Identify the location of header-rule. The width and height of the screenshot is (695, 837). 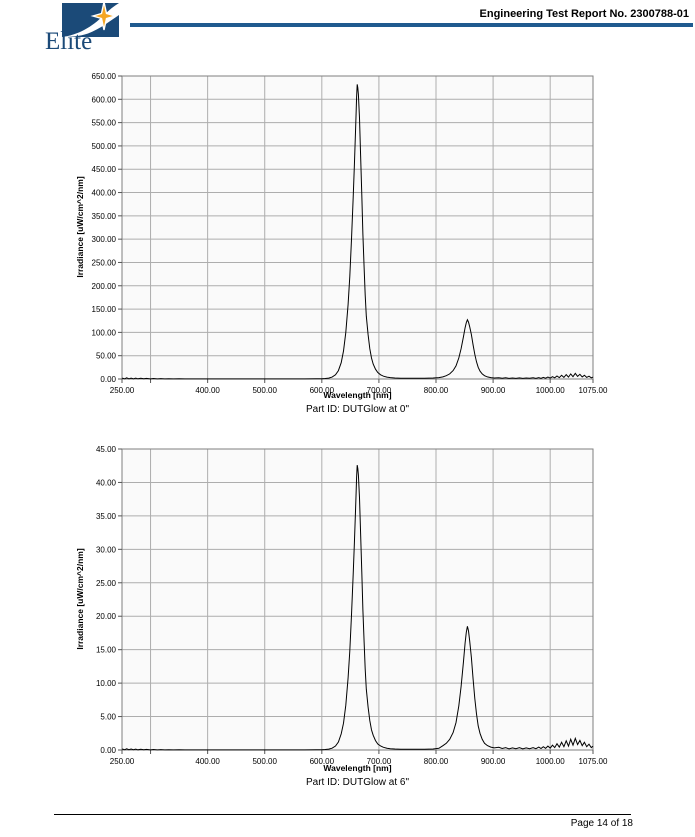
(411, 25).